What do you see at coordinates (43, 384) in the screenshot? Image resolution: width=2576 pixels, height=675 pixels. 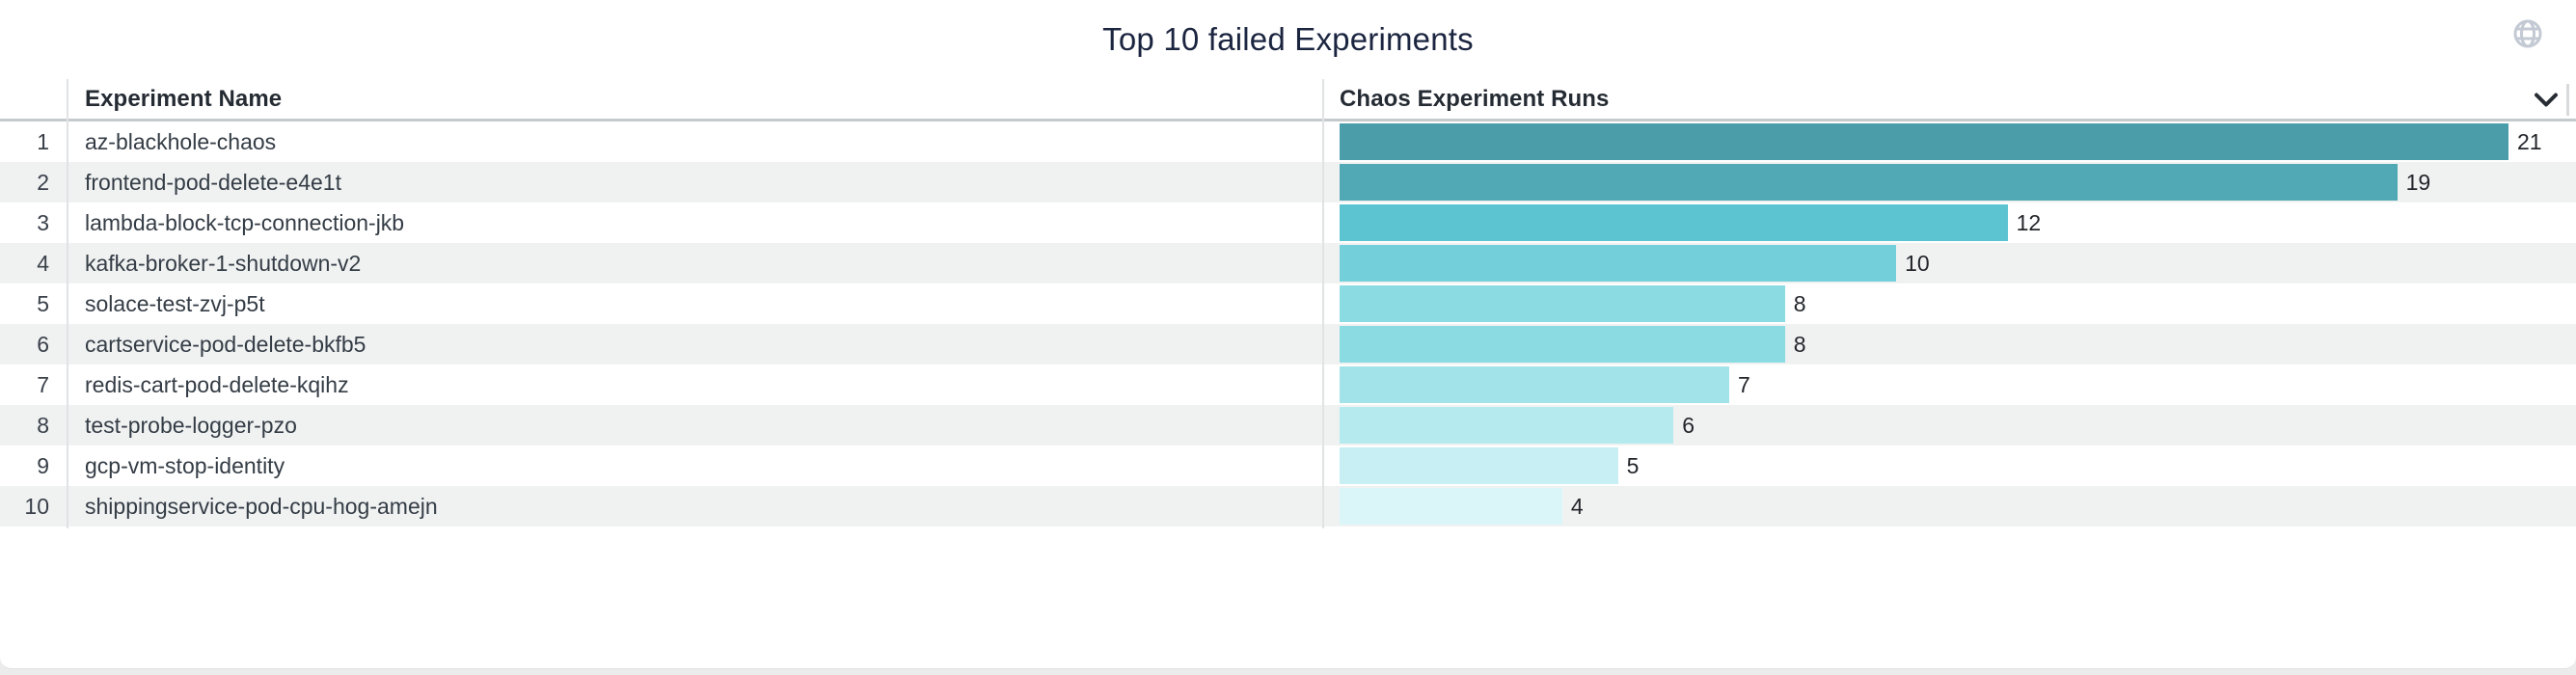 I see `row-number-cell: 7` at bounding box center [43, 384].